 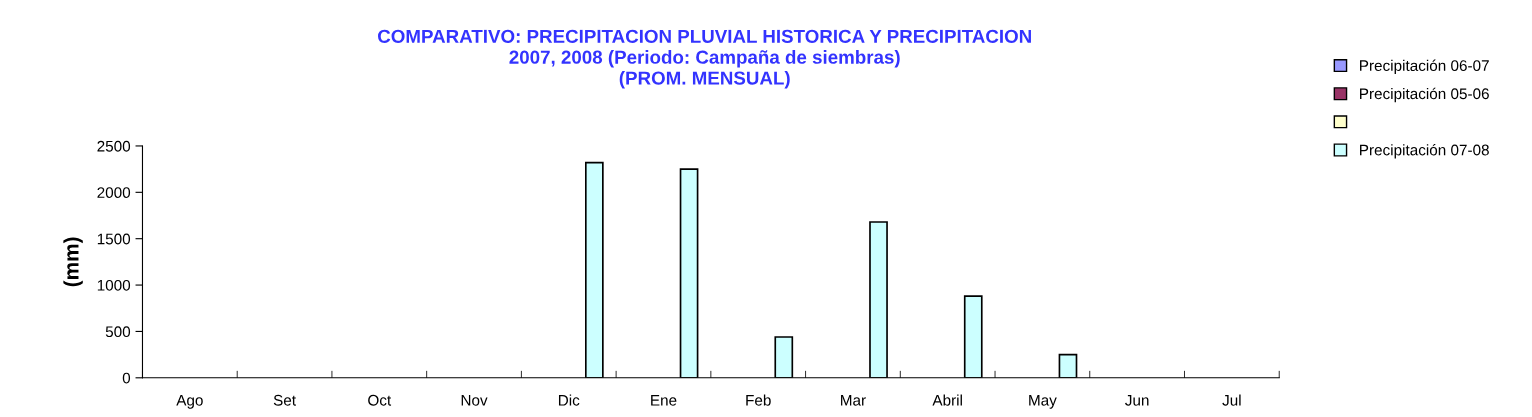 I want to click on x-tick-label: Set, so click(x=284, y=400).